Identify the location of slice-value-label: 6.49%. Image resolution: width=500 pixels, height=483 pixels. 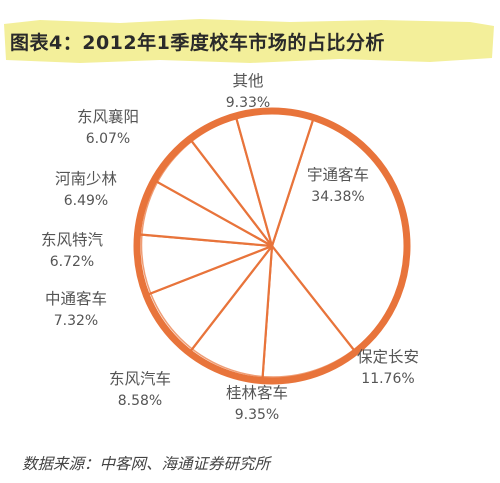
(86, 201).